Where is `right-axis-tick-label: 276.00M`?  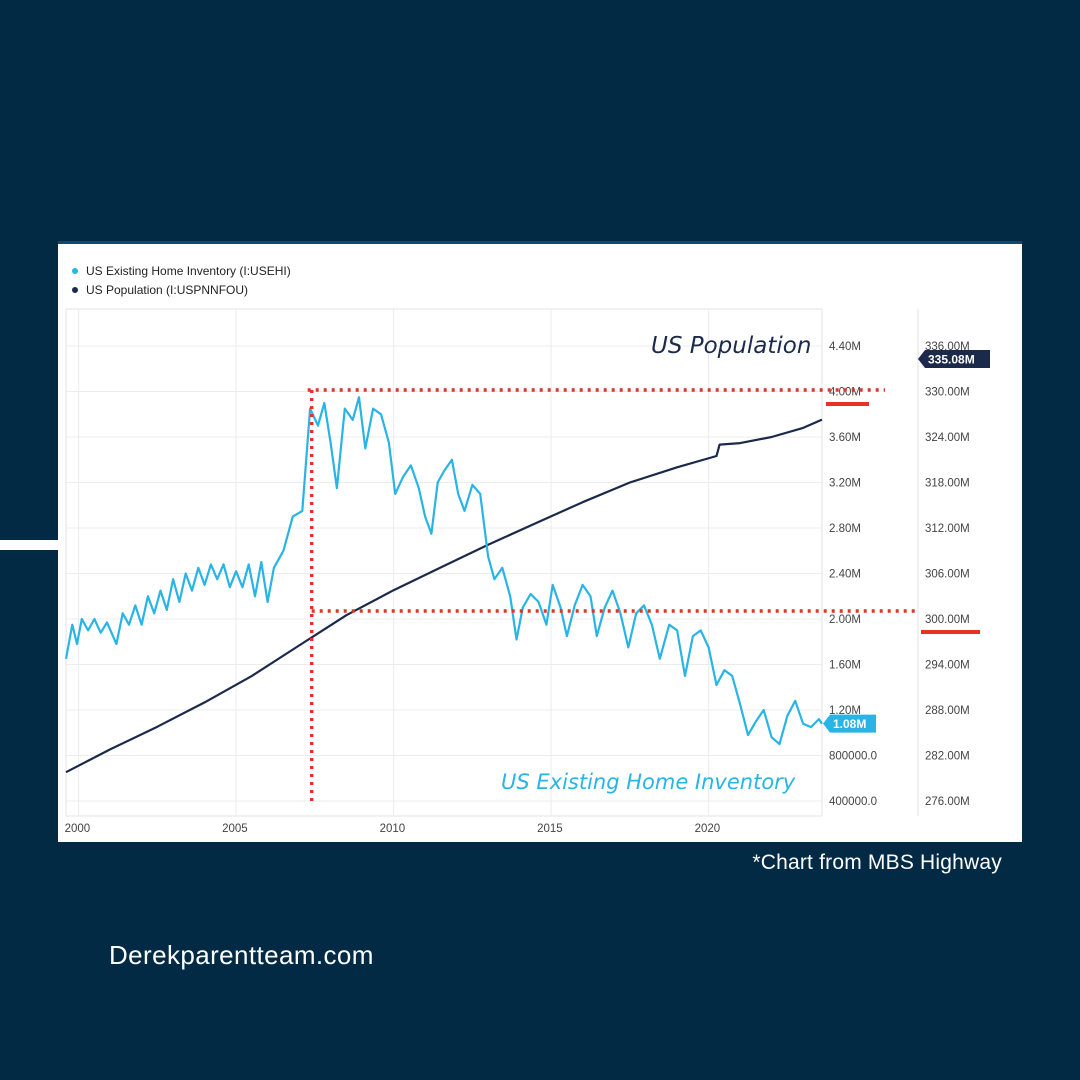
right-axis-tick-label: 276.00M is located at coordinates (947, 802).